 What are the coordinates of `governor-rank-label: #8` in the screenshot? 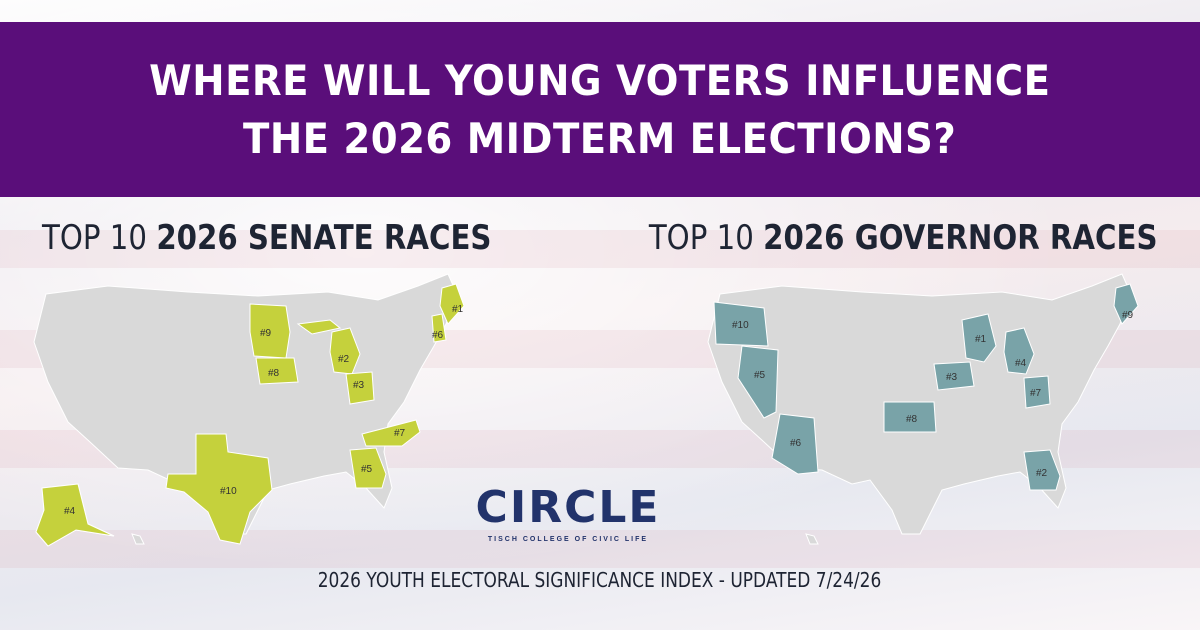 It's located at (912, 419).